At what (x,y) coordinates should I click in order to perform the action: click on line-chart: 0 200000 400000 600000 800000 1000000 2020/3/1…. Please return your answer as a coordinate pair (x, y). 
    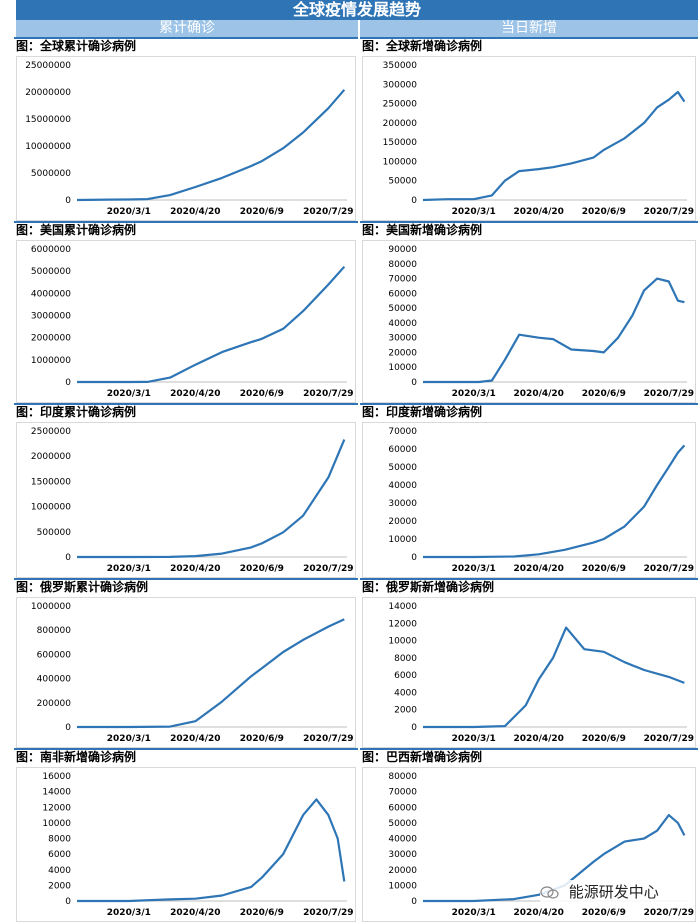
    Looking at the image, I should click on (192, 673).